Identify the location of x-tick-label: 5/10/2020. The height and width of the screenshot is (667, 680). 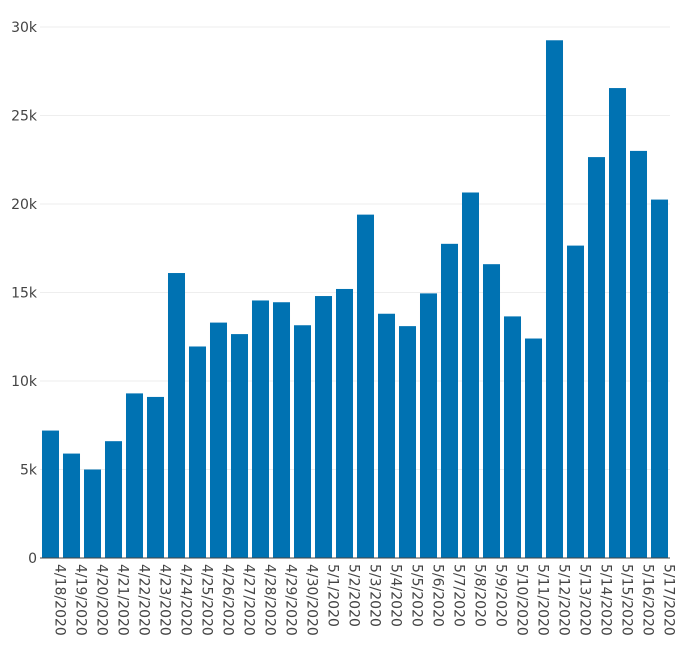
(522, 600).